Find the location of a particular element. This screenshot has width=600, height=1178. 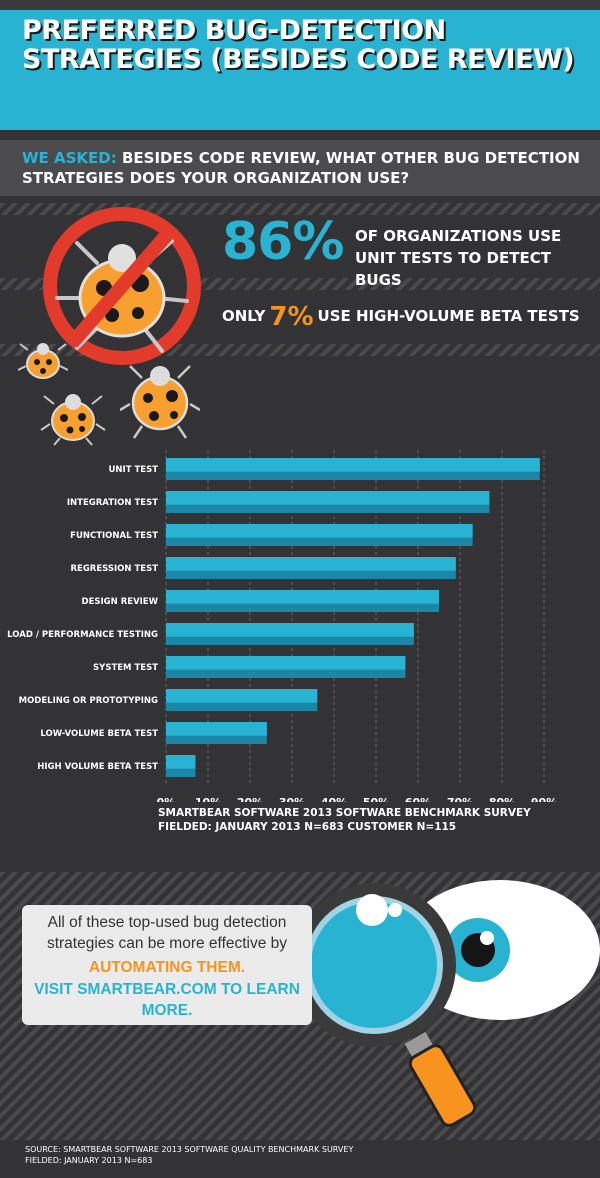

cta-link: VISIT SMARTBEAR.COM TO LEARN MORE. is located at coordinates (167, 1000).